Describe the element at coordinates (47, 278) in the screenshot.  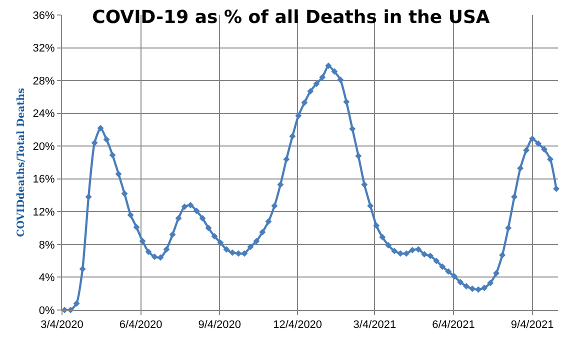
I see `y-tick-label: 4%` at that location.